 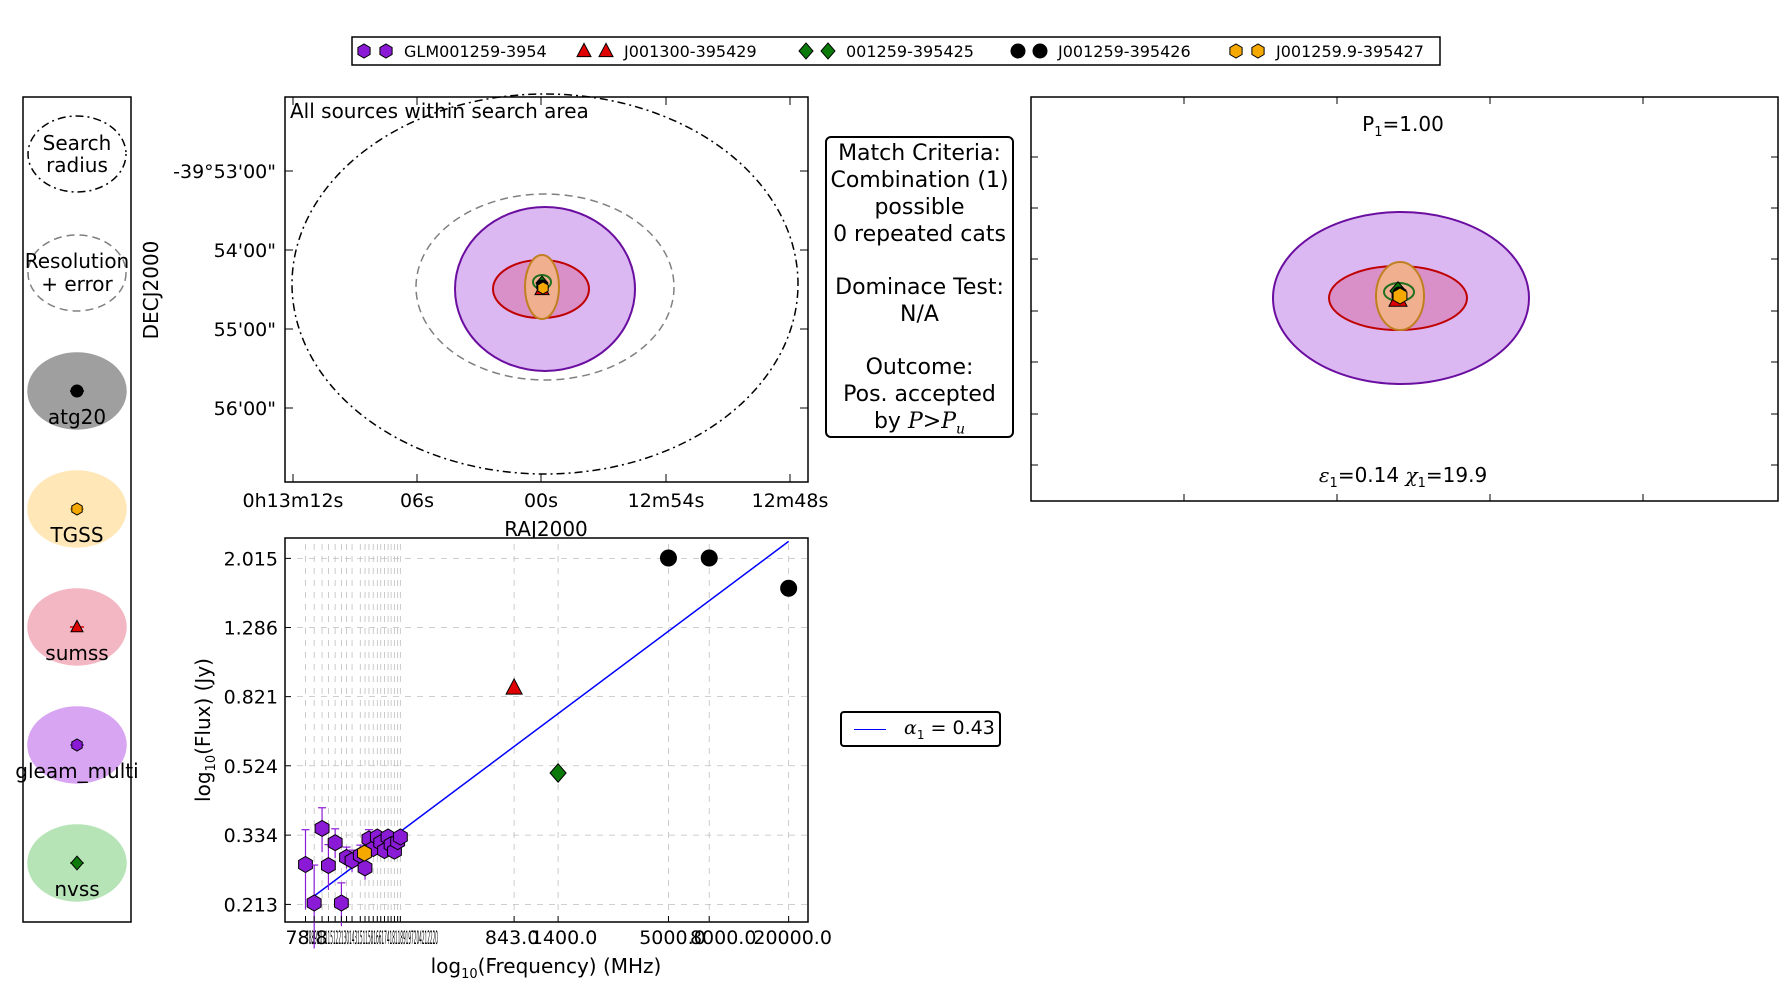 What do you see at coordinates (293, 501) in the screenshot?
I see `sky-xtick-label: 0h13m12s` at bounding box center [293, 501].